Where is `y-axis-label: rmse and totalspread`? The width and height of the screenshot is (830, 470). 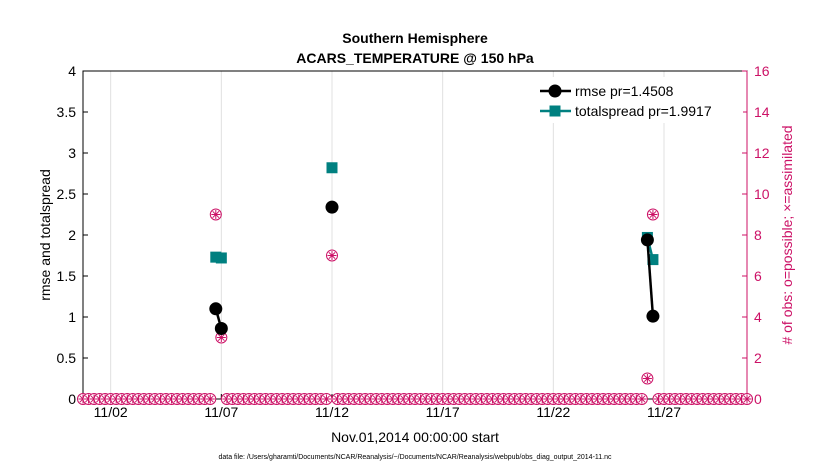 y-axis-label: rmse and totalspread is located at coordinates (45, 235).